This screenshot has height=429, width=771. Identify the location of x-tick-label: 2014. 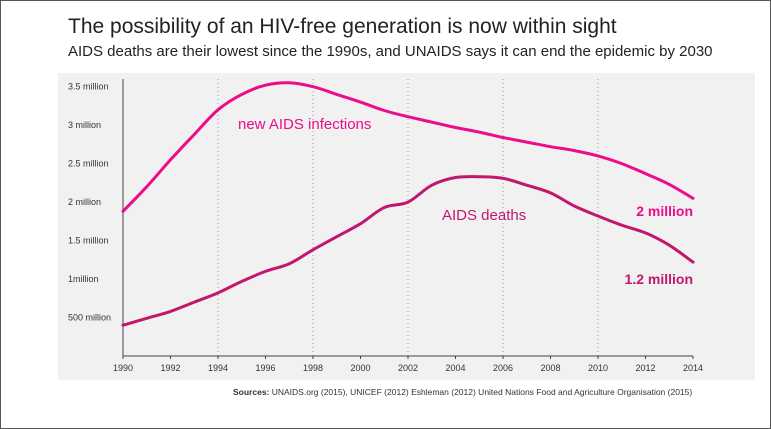
(693, 368).